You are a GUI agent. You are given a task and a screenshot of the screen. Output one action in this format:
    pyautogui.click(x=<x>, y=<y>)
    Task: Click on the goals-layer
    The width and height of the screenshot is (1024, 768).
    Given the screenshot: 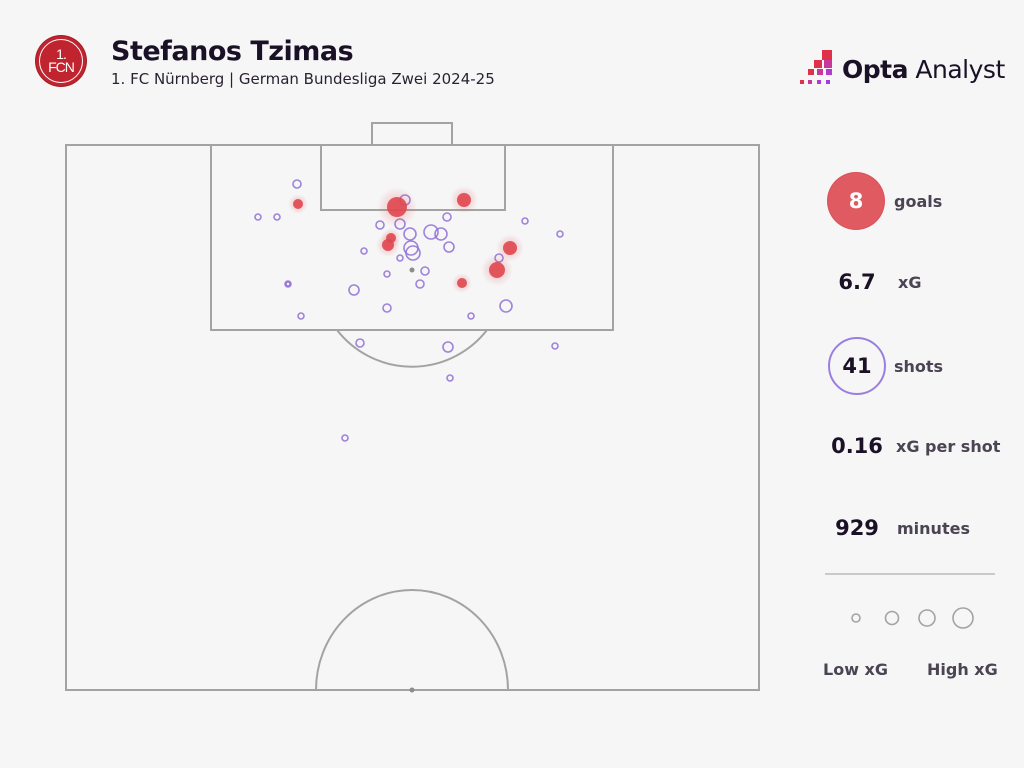 What is the action you would take?
    pyautogui.click(x=406, y=239)
    